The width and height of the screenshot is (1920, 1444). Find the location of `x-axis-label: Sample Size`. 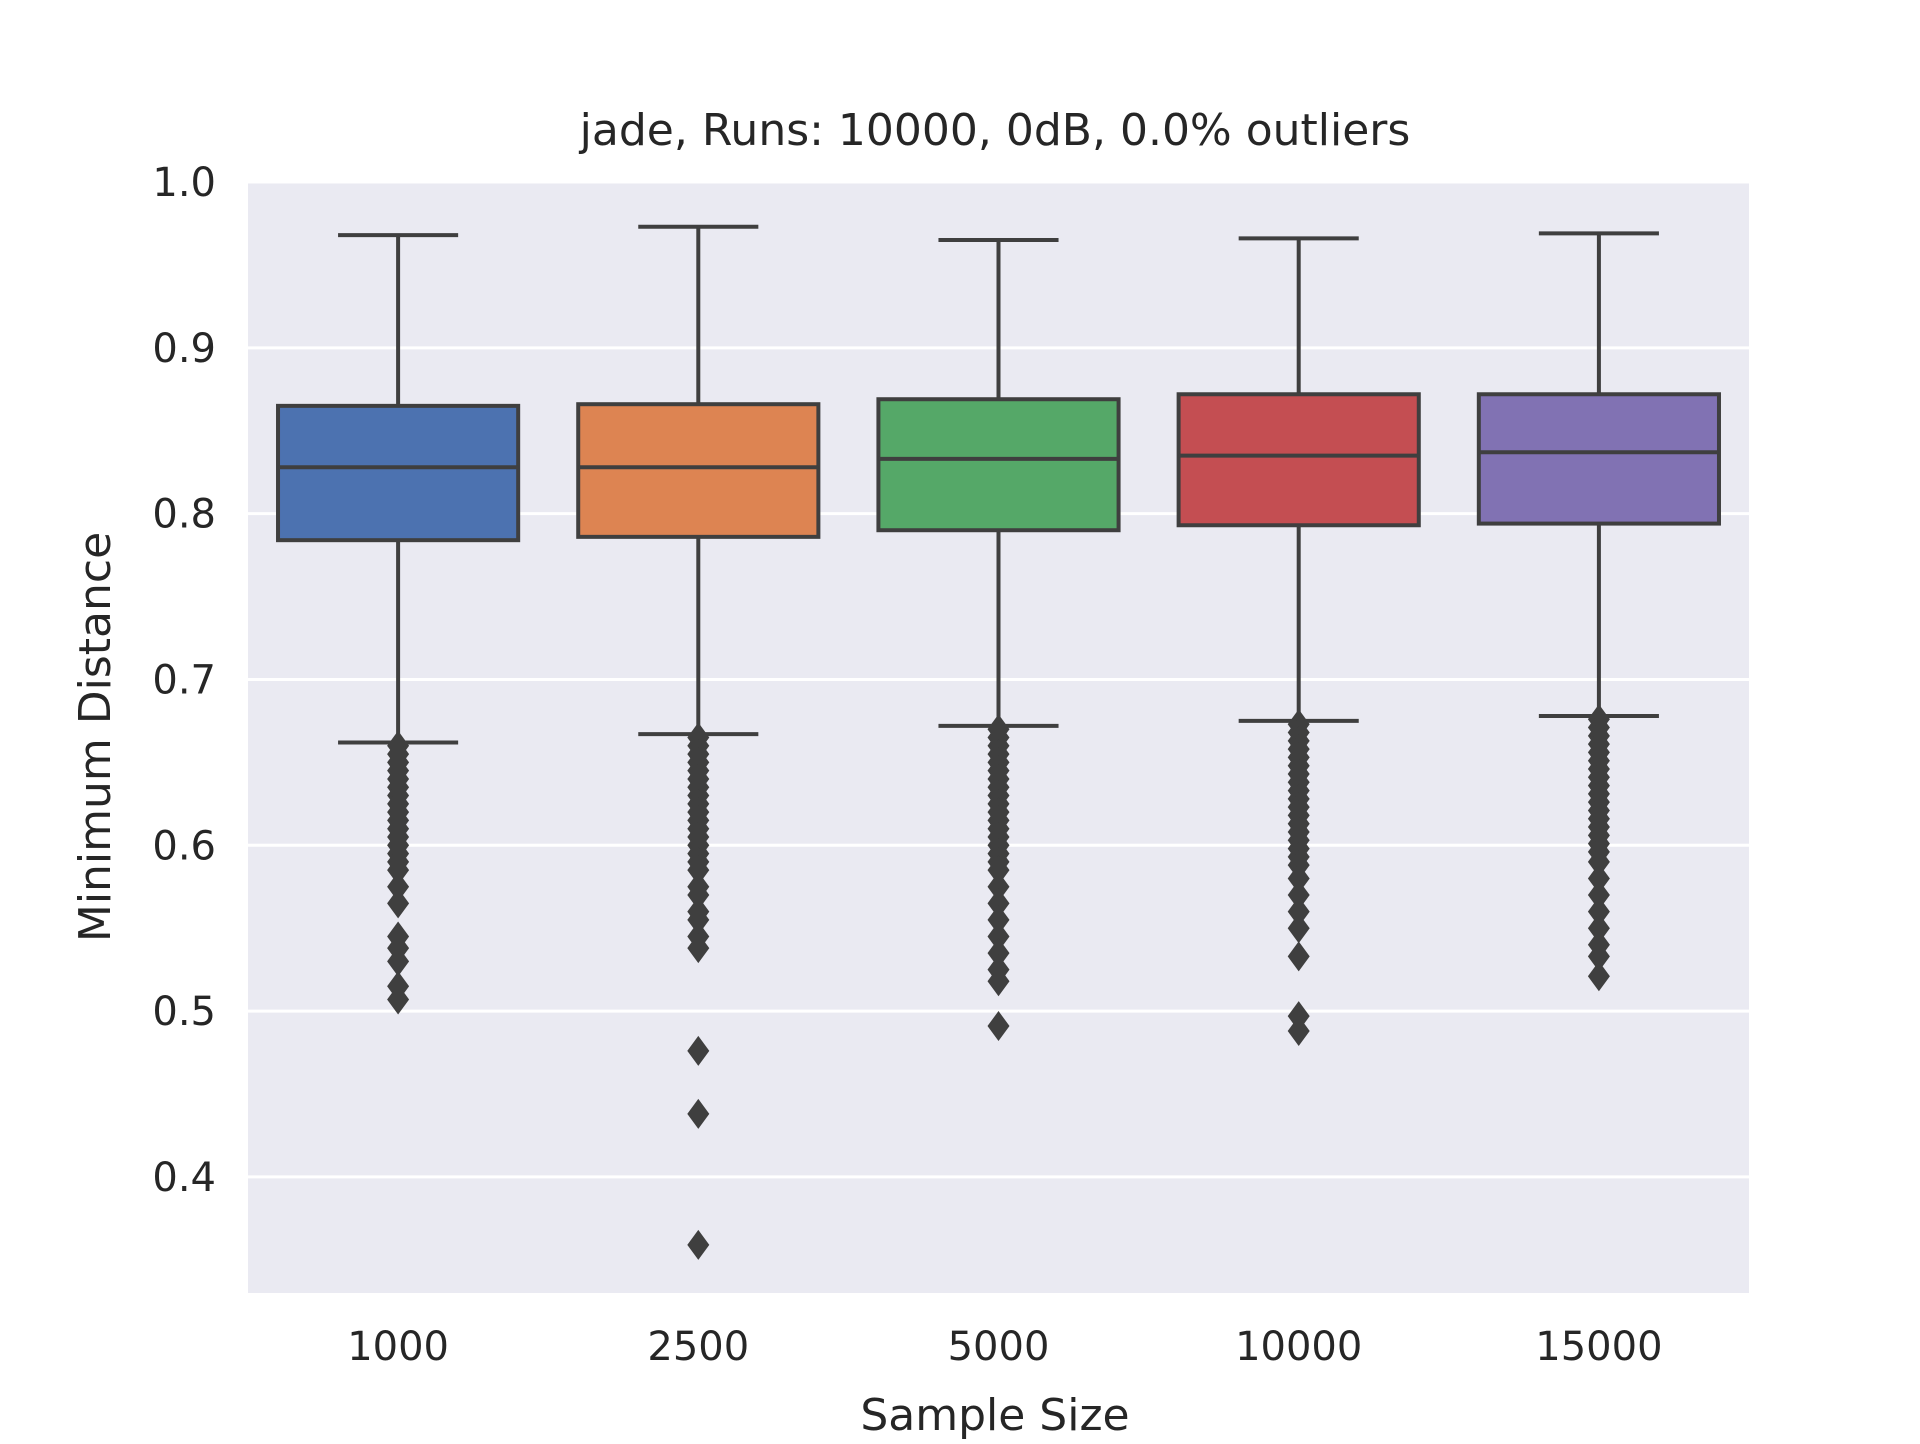

x-axis-label: Sample Size is located at coordinates (994, 1415).